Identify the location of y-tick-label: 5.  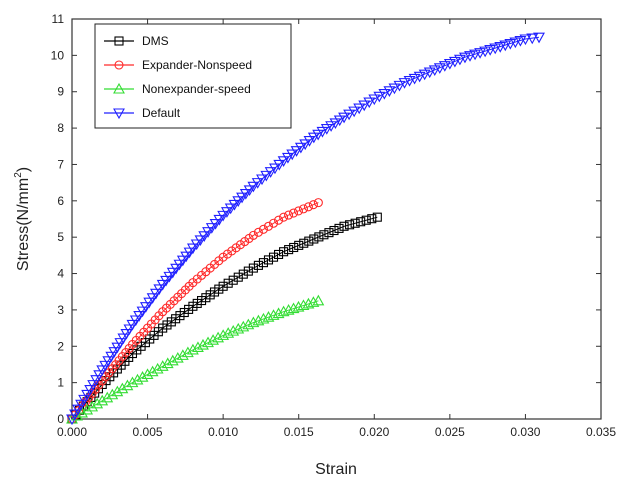
(60, 237).